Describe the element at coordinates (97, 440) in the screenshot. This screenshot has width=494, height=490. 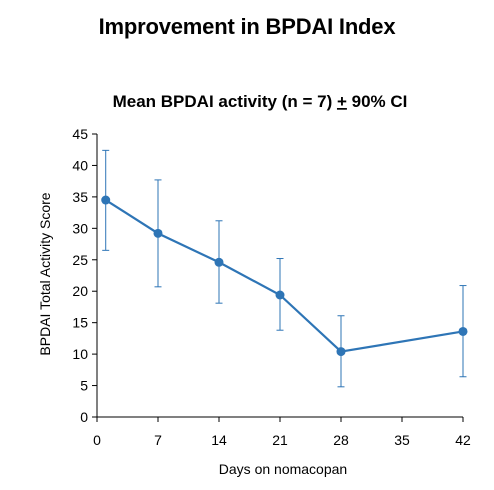
I see `x-tick-label: 0` at that location.